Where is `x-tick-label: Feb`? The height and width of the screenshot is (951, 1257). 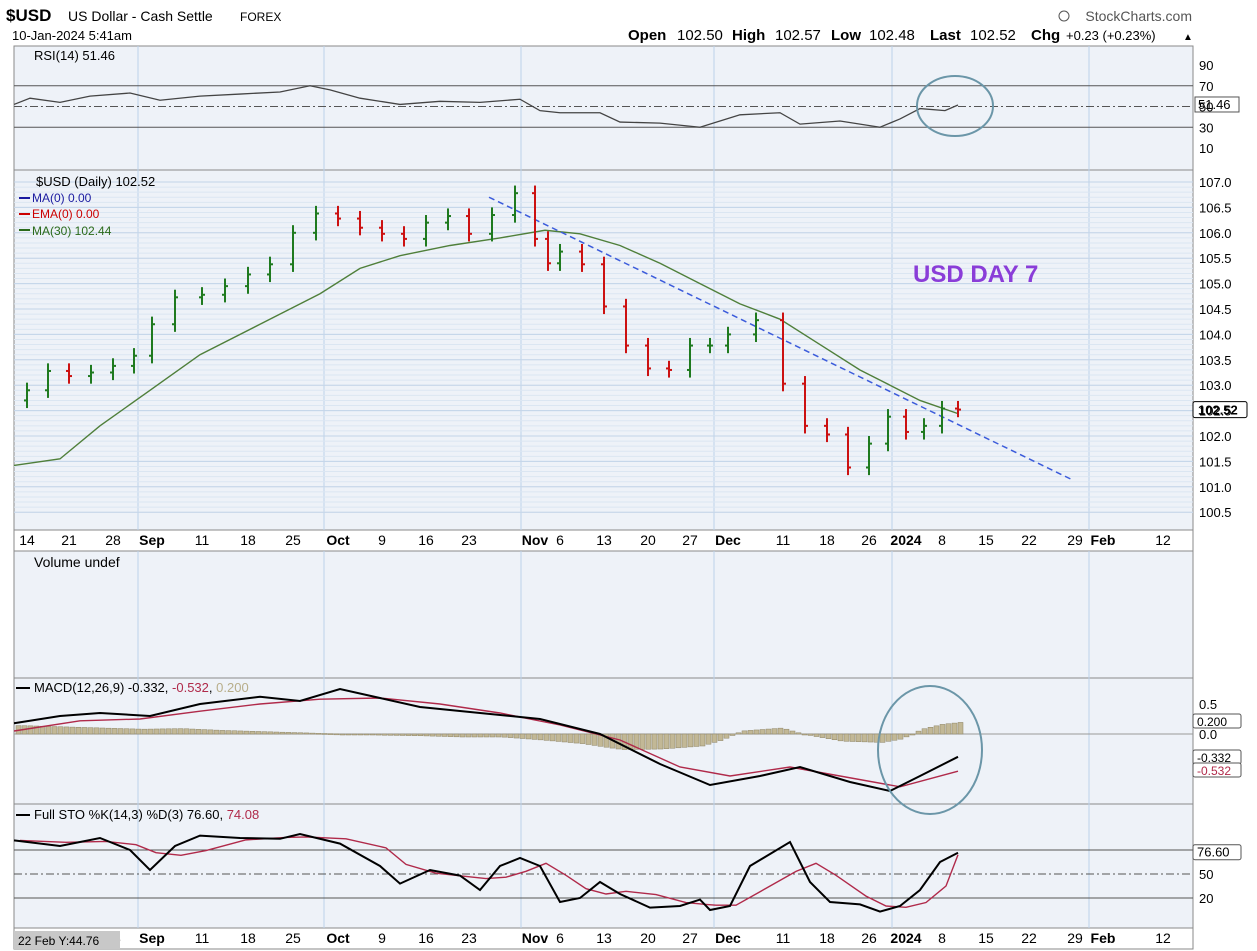 x-tick-label: Feb is located at coordinates (1103, 540).